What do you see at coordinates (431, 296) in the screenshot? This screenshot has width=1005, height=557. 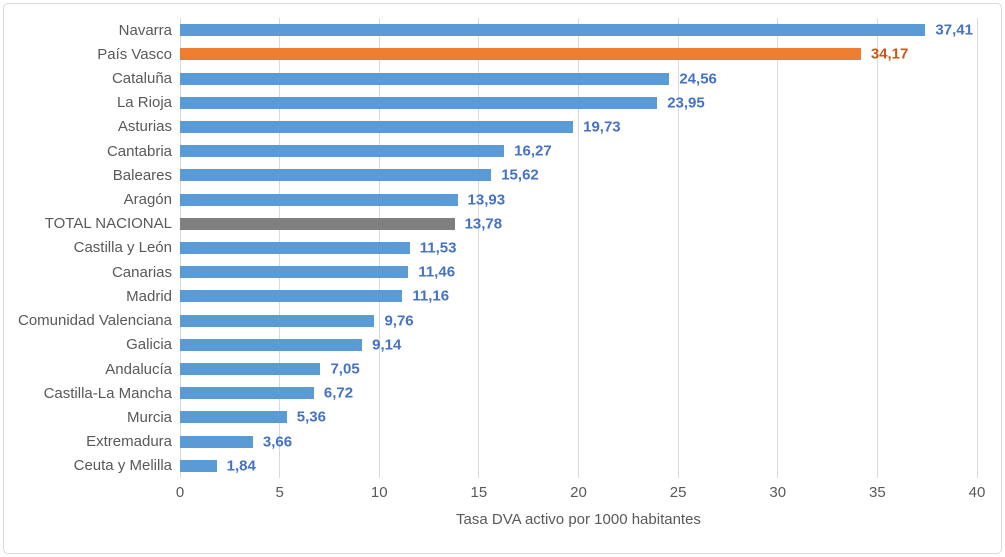 I see `value-label: 11,16` at bounding box center [431, 296].